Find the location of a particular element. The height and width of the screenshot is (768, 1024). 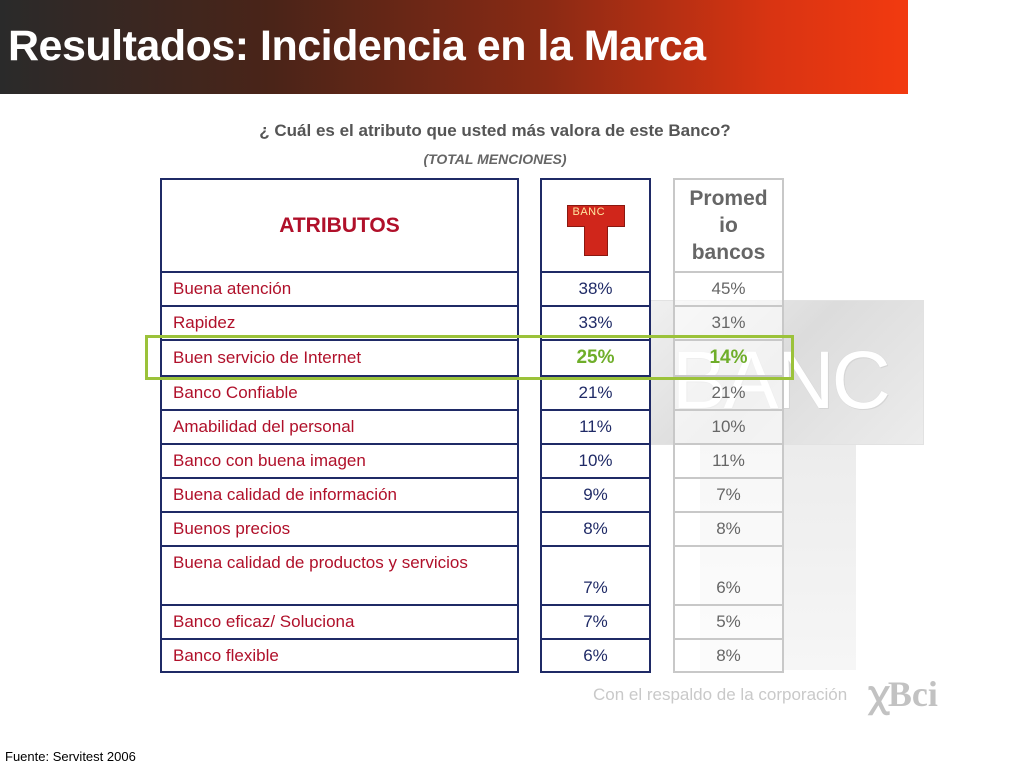

bank-logo-text: BANC is located at coordinates (589, 211).